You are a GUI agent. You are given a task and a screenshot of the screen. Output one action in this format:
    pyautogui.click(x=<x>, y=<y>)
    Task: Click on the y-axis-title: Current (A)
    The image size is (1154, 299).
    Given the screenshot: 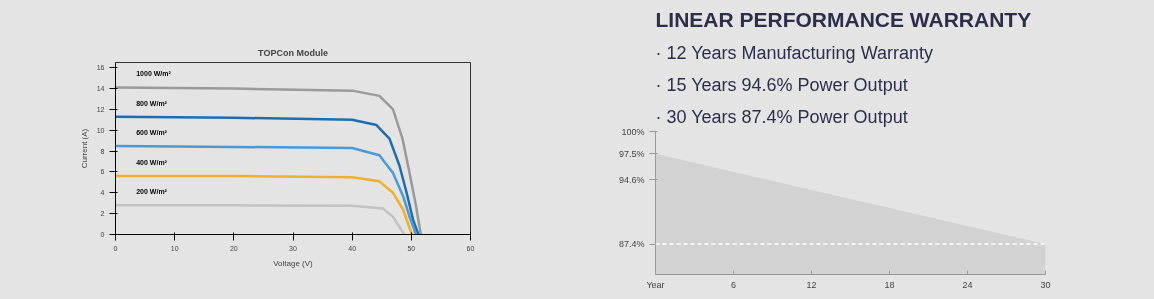 What is the action you would take?
    pyautogui.click(x=84, y=148)
    